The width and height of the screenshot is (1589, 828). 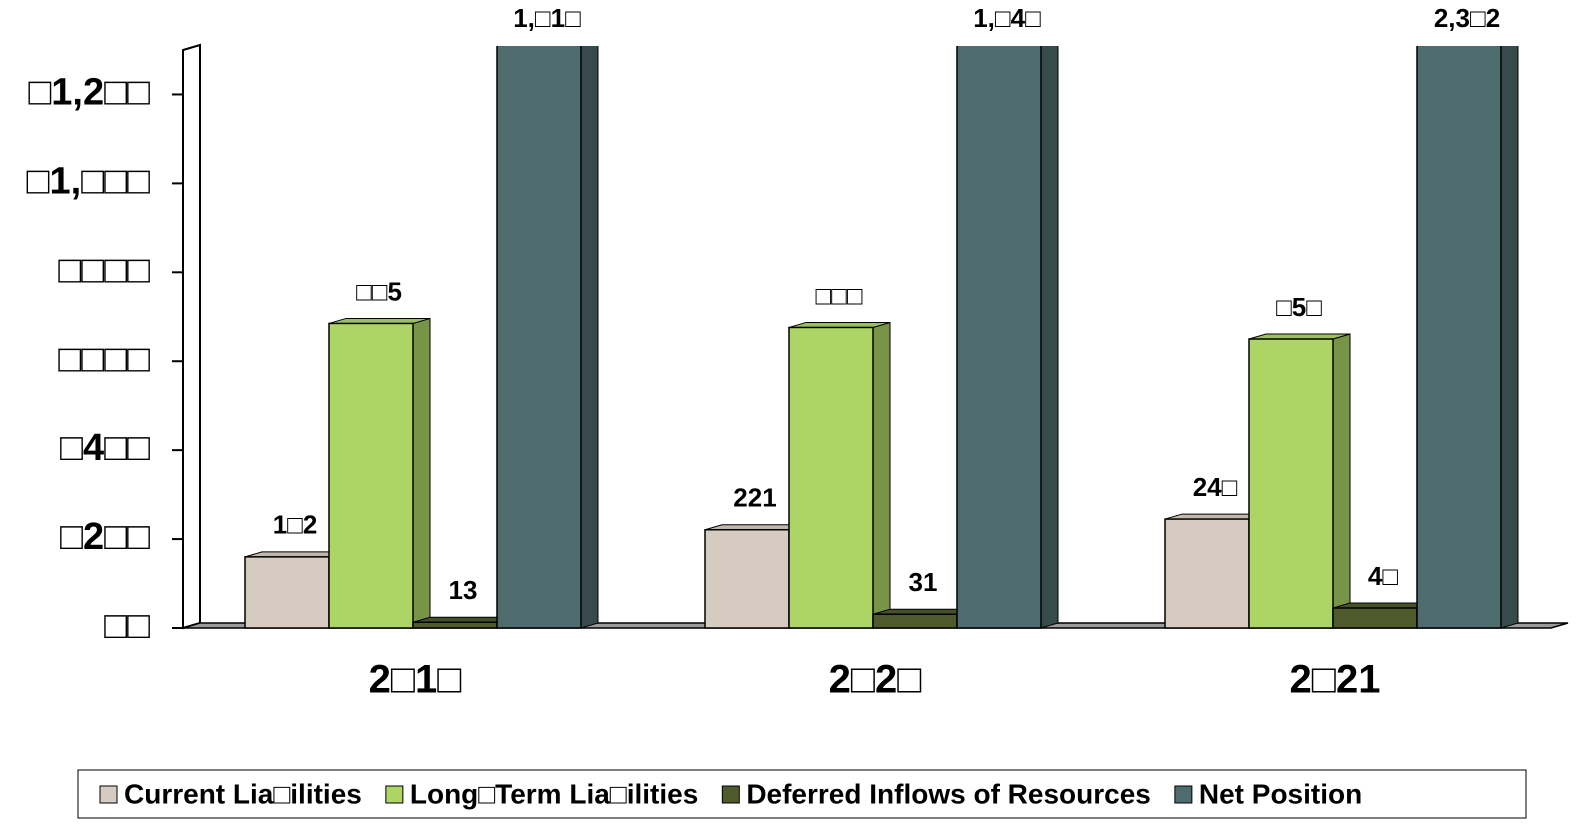 I want to click on data-label: □□5, so click(x=379, y=291).